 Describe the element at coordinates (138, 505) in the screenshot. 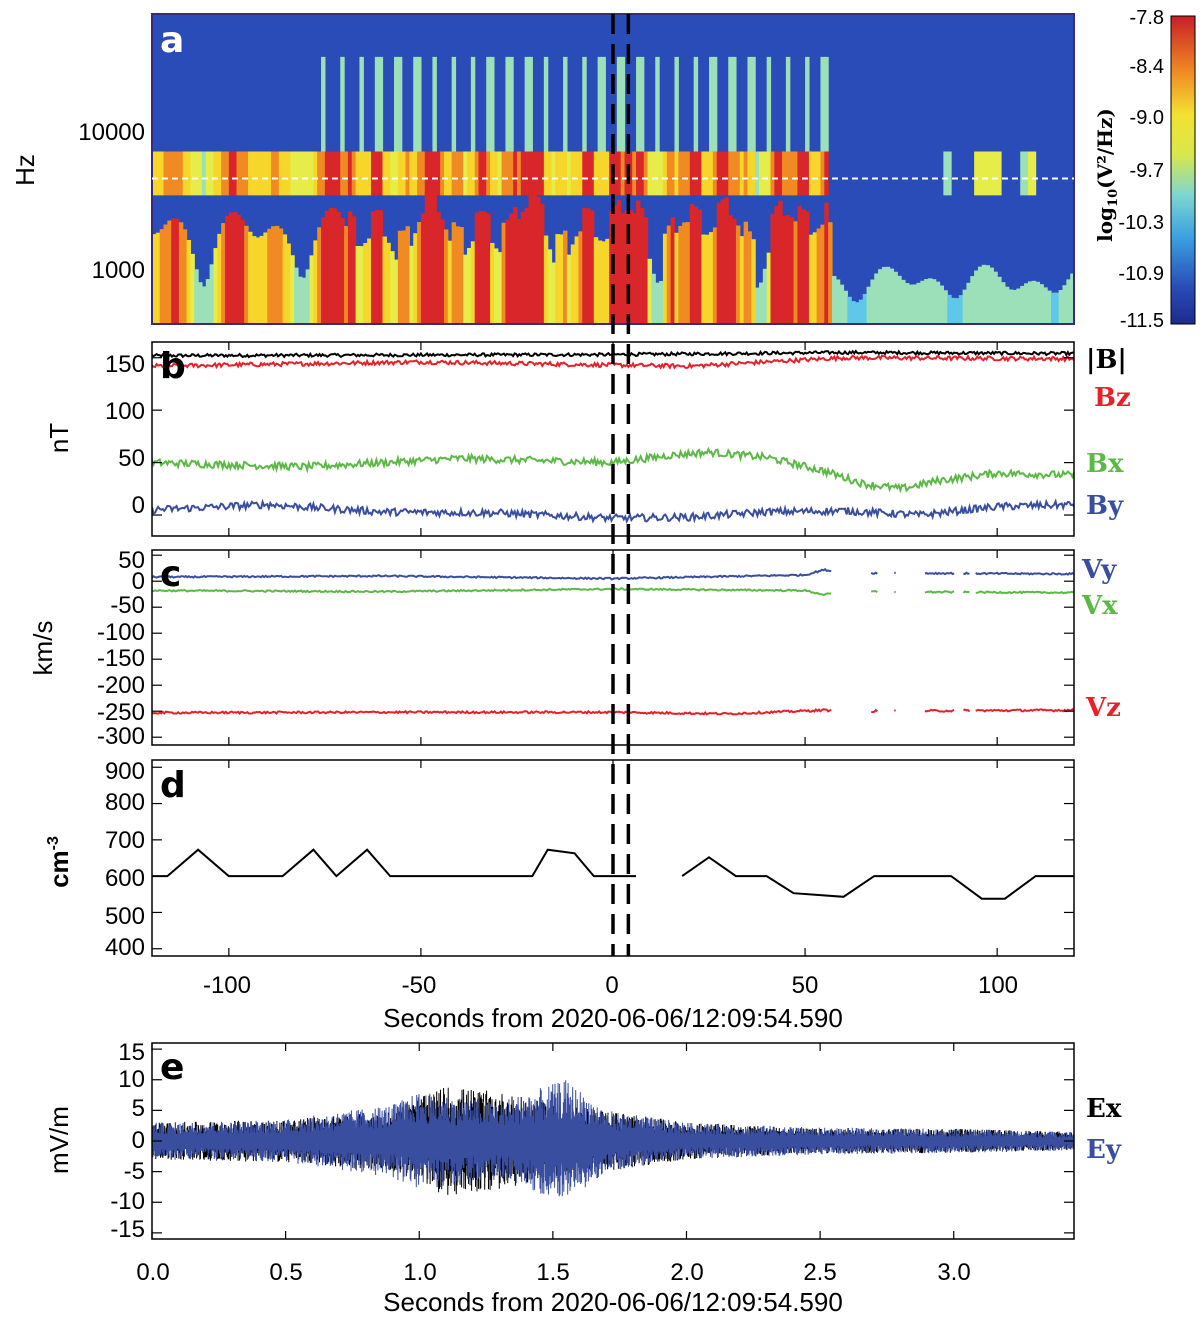

I see `panel-b-ytick-label: 0` at that location.